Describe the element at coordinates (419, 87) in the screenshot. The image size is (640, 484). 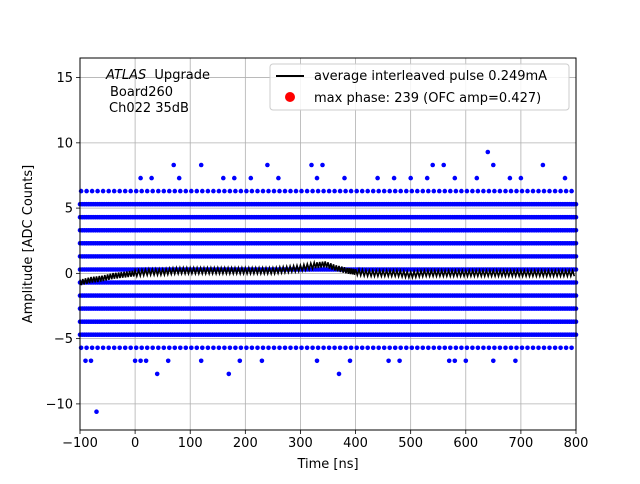
I see `legend-box` at that location.